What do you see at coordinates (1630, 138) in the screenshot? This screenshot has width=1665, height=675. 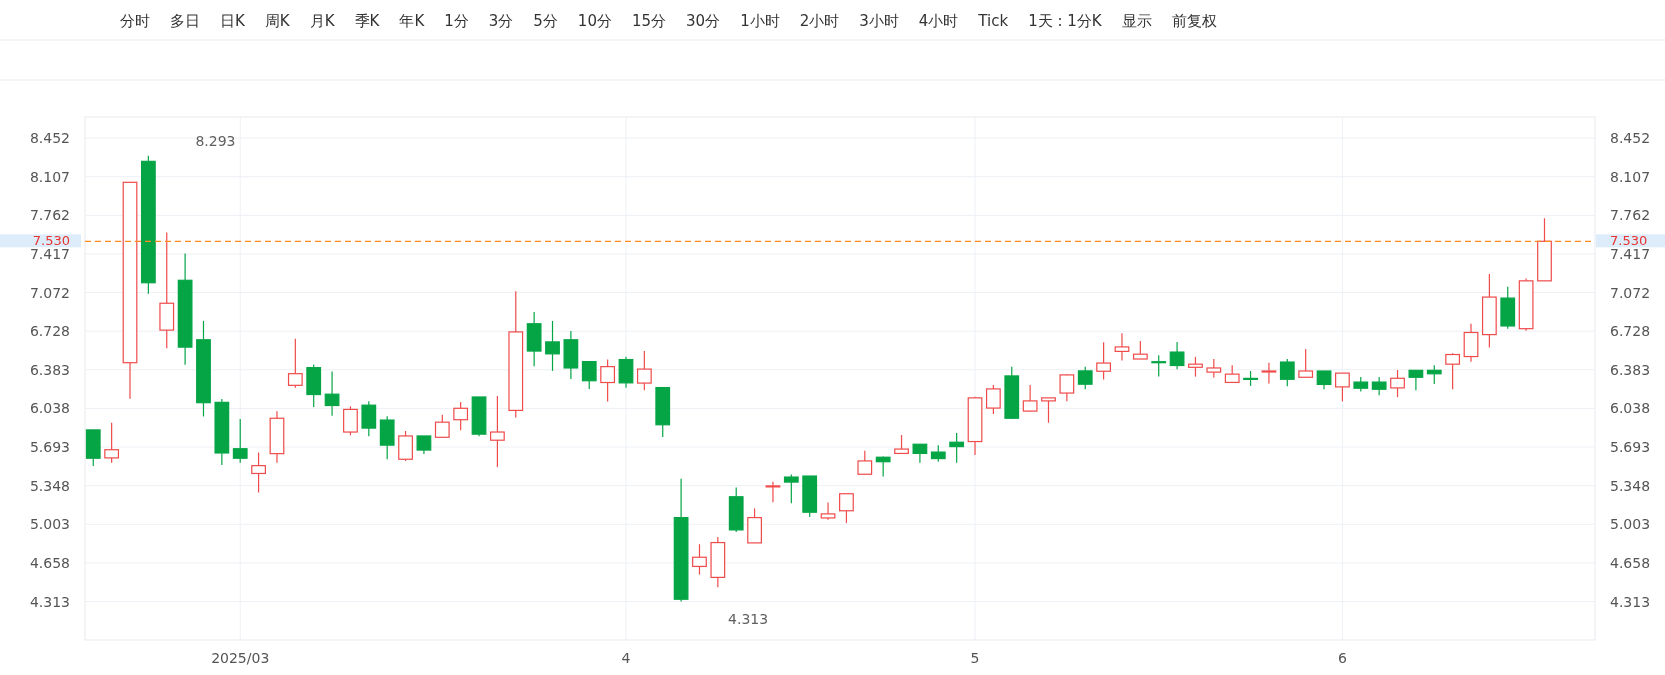 I see `y2-tick-label: 8.452` at bounding box center [1630, 138].